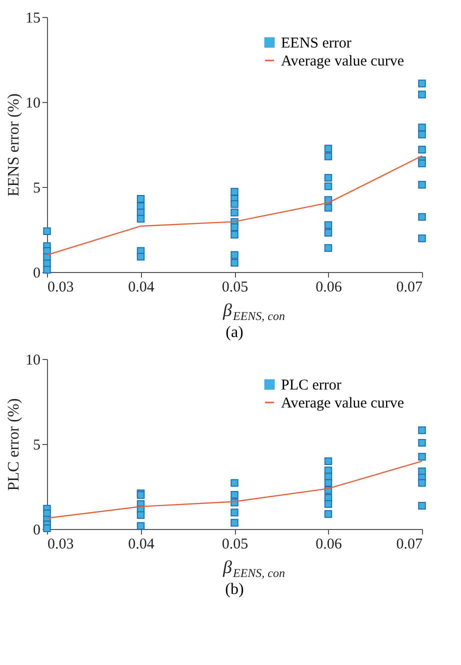  Describe the element at coordinates (14, 444) in the screenshot. I see `y-axis-title: PLC error (%)` at that location.